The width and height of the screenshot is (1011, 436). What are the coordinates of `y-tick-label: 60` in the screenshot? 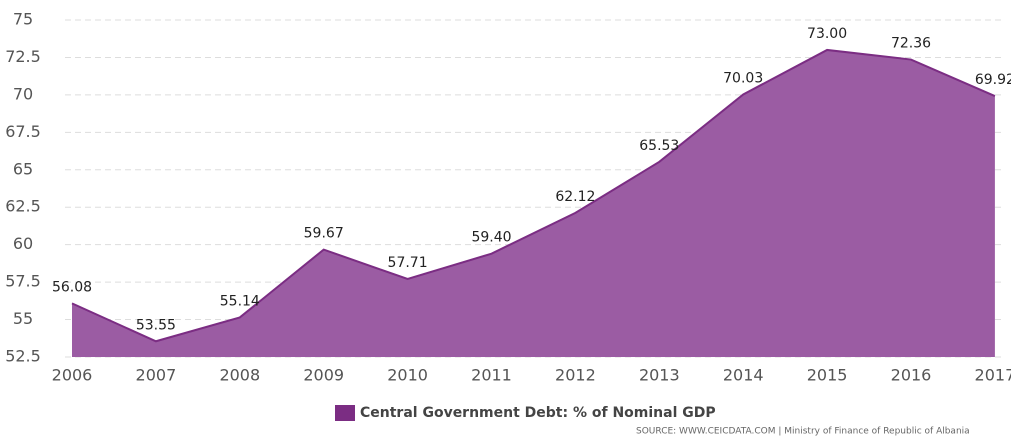 It's located at (23, 243).